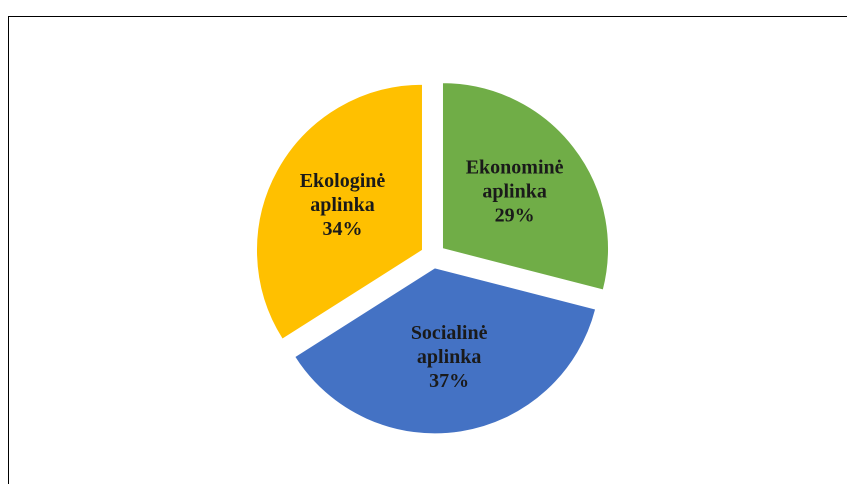 The image size is (847, 484). What do you see at coordinates (449, 333) in the screenshot?
I see `slice-label-category: Socialinė` at bounding box center [449, 333].